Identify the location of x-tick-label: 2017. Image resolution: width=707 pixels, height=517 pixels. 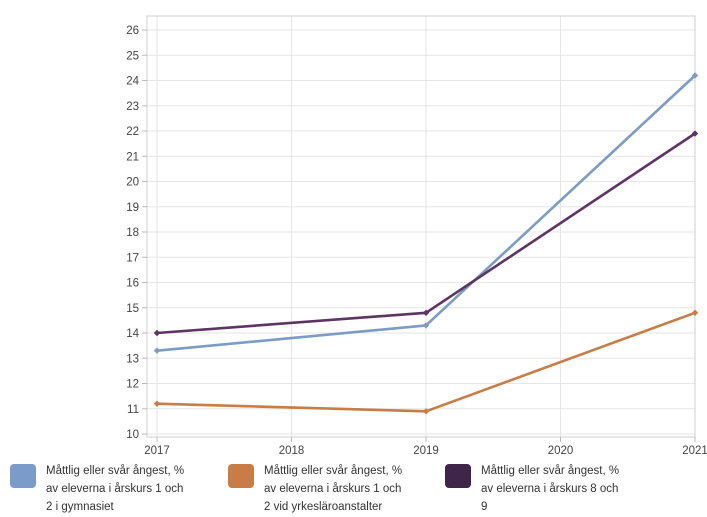
(157, 451).